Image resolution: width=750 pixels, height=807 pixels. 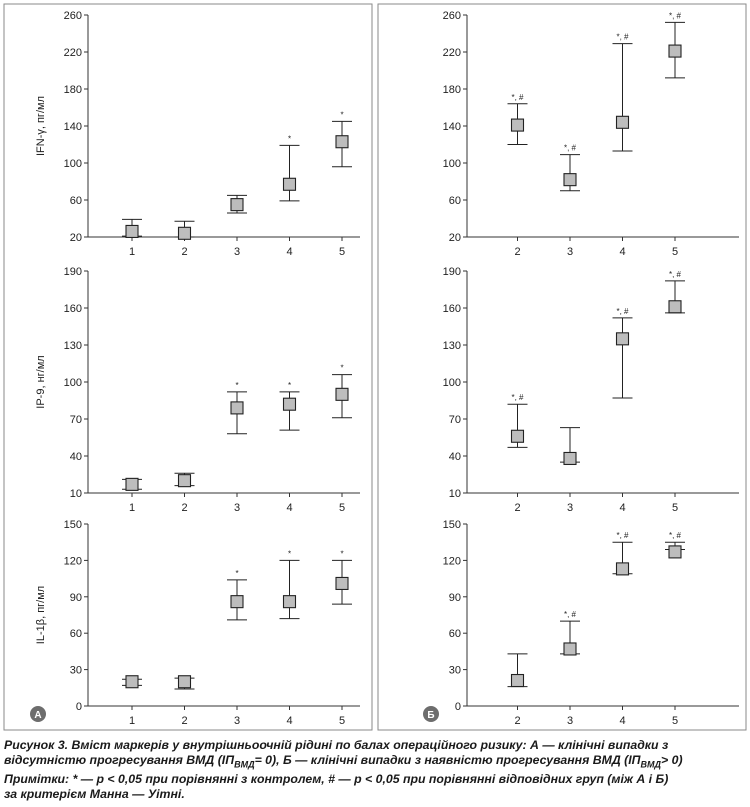 What do you see at coordinates (452, 346) in the screenshot?
I see `chart4-y-tick-label: 130` at bounding box center [452, 346].